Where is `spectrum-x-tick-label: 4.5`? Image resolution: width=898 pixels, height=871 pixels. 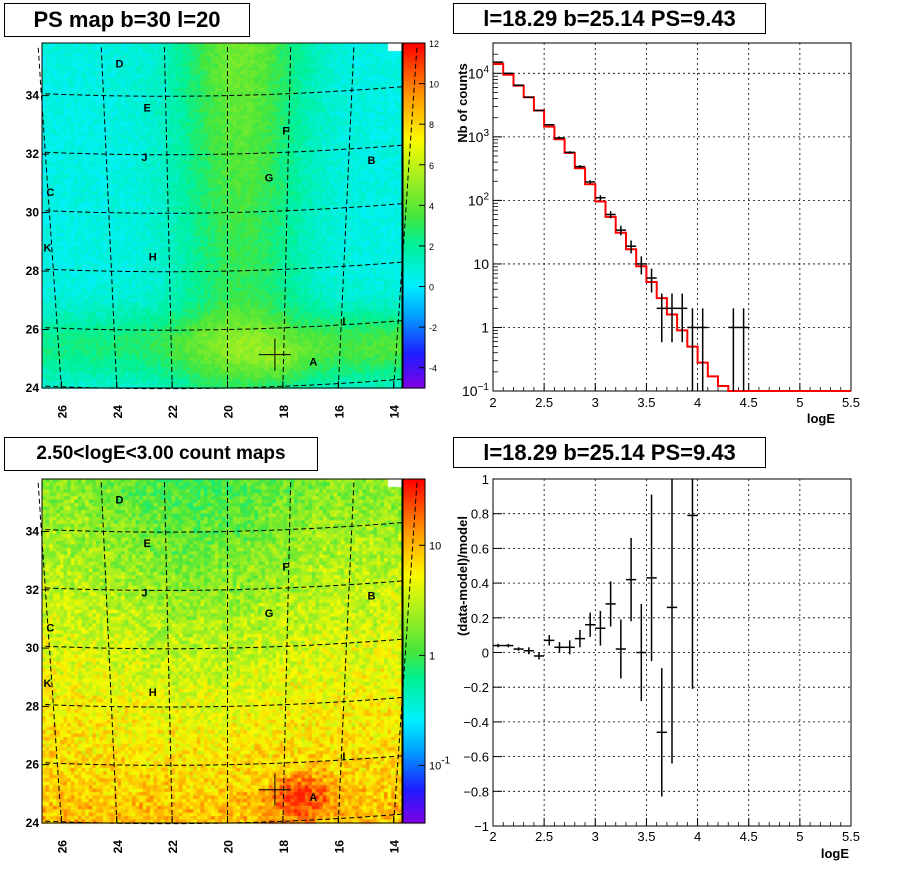 spectrum-x-tick-label: 4.5 is located at coordinates (749, 402).